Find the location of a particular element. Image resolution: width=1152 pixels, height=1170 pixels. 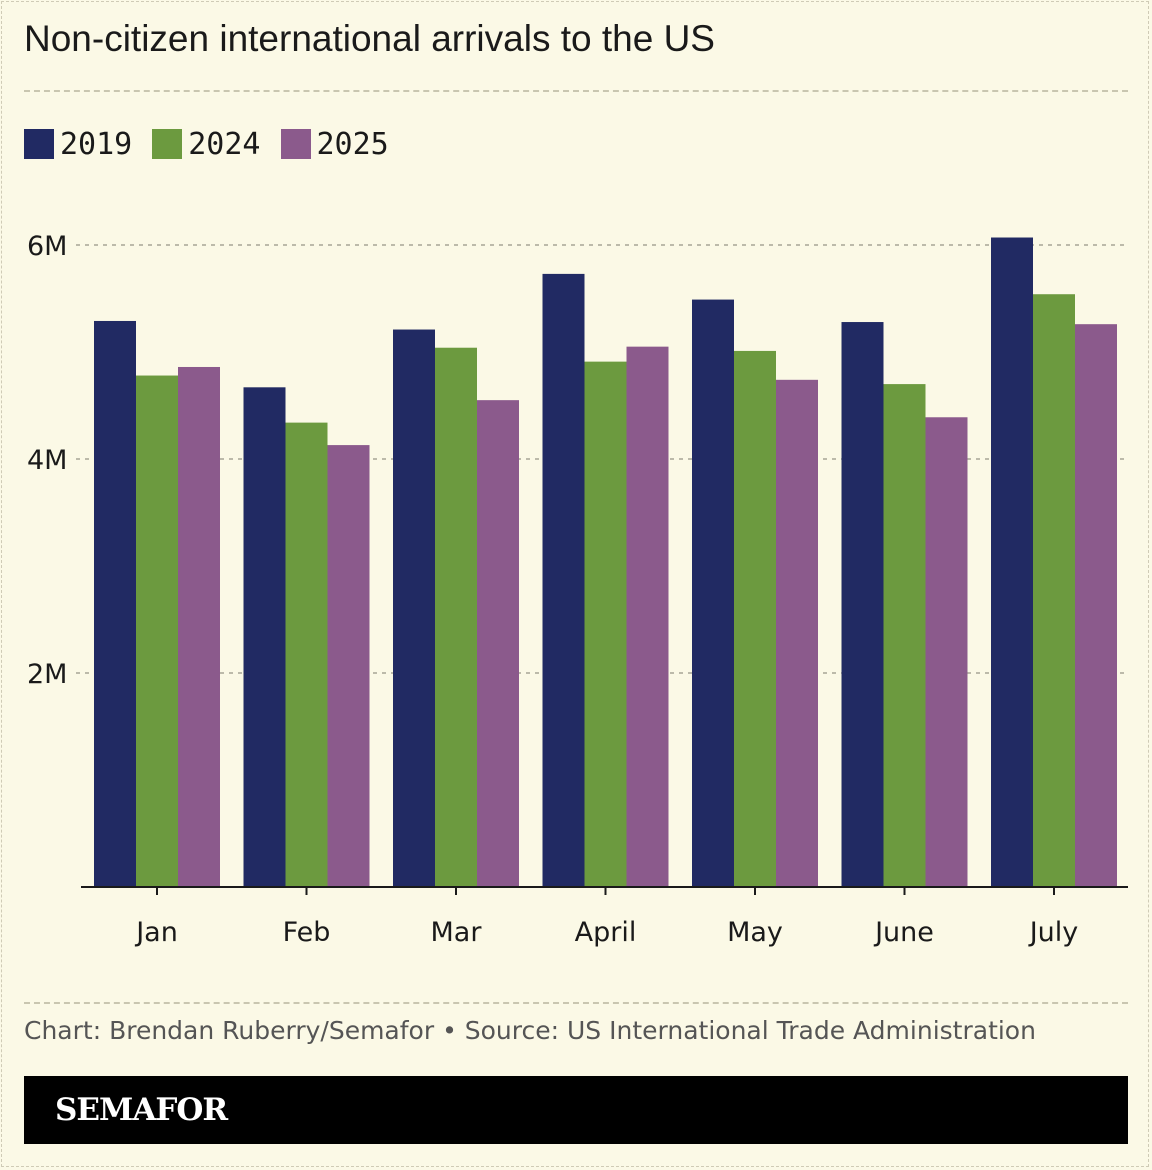

bar-april-2019 is located at coordinates (563, 580).